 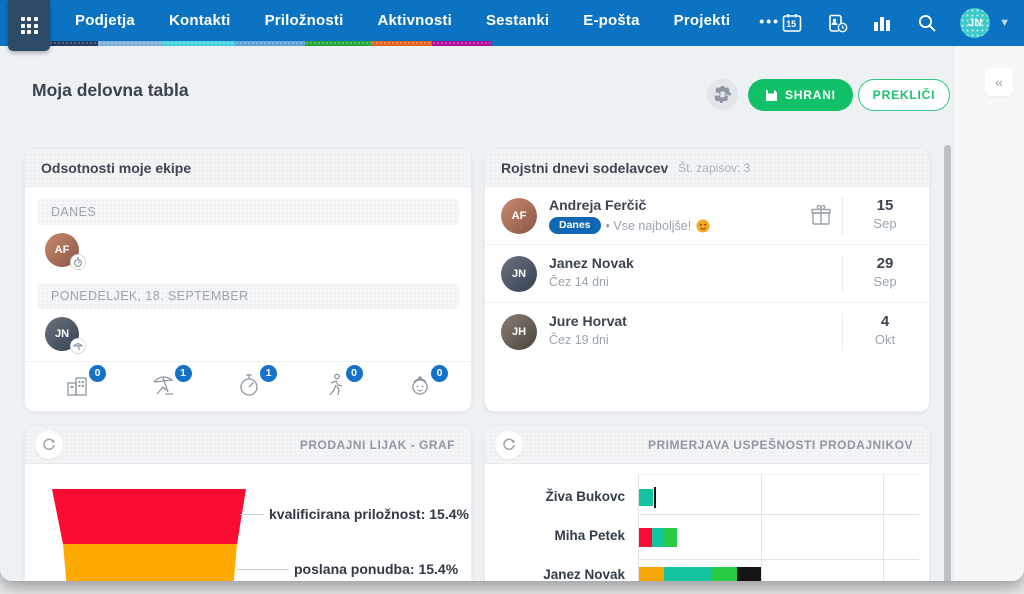 I want to click on app-launcher-button, so click(x=29, y=25).